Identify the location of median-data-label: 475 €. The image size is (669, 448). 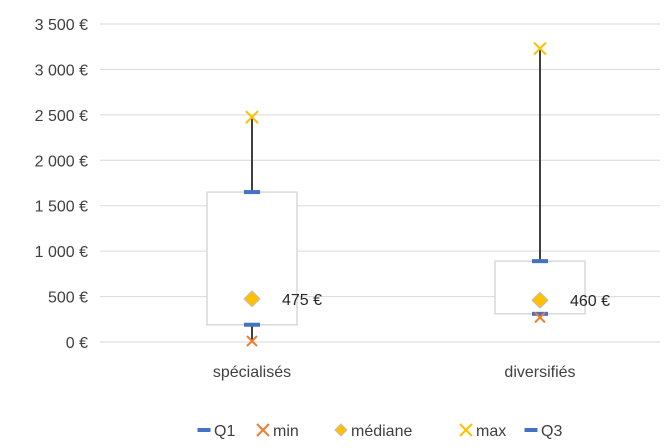
(302, 300).